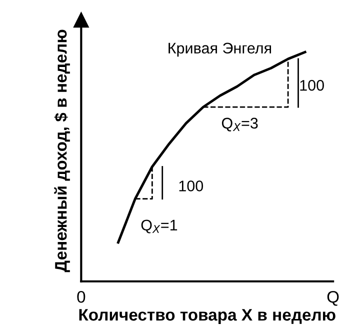  What do you see at coordinates (220, 49) in the screenshot?
I see `annotation: Кривая Энгеля` at bounding box center [220, 49].